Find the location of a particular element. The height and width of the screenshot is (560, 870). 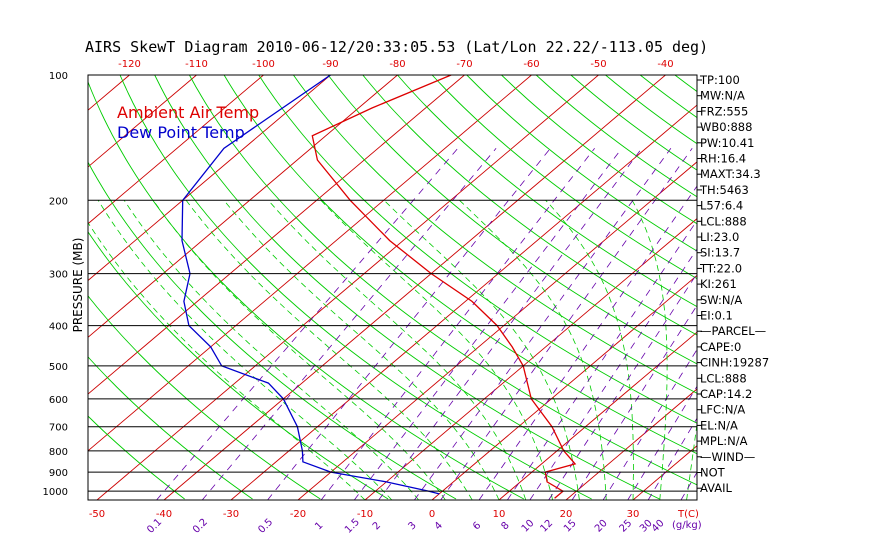

bottom-temp-tick: -20 is located at coordinates (298, 514).